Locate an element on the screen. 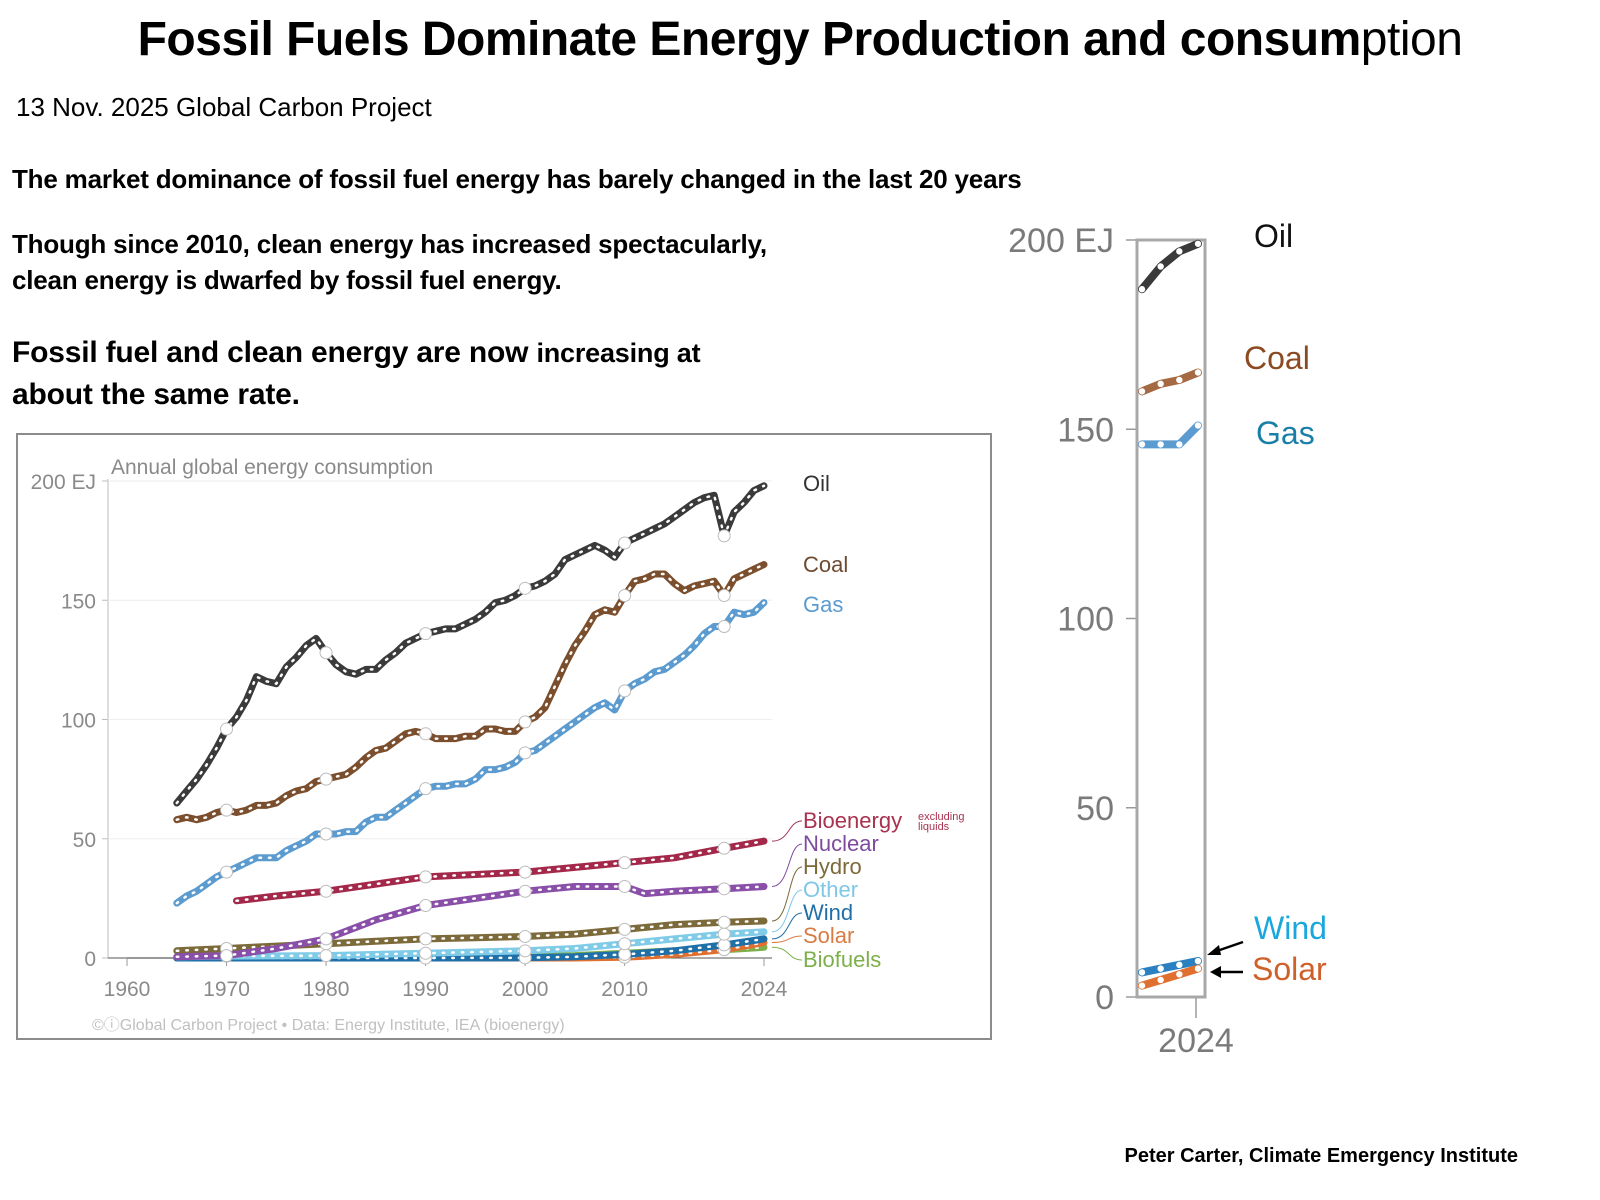  leader-nuclear is located at coordinates (787, 865).